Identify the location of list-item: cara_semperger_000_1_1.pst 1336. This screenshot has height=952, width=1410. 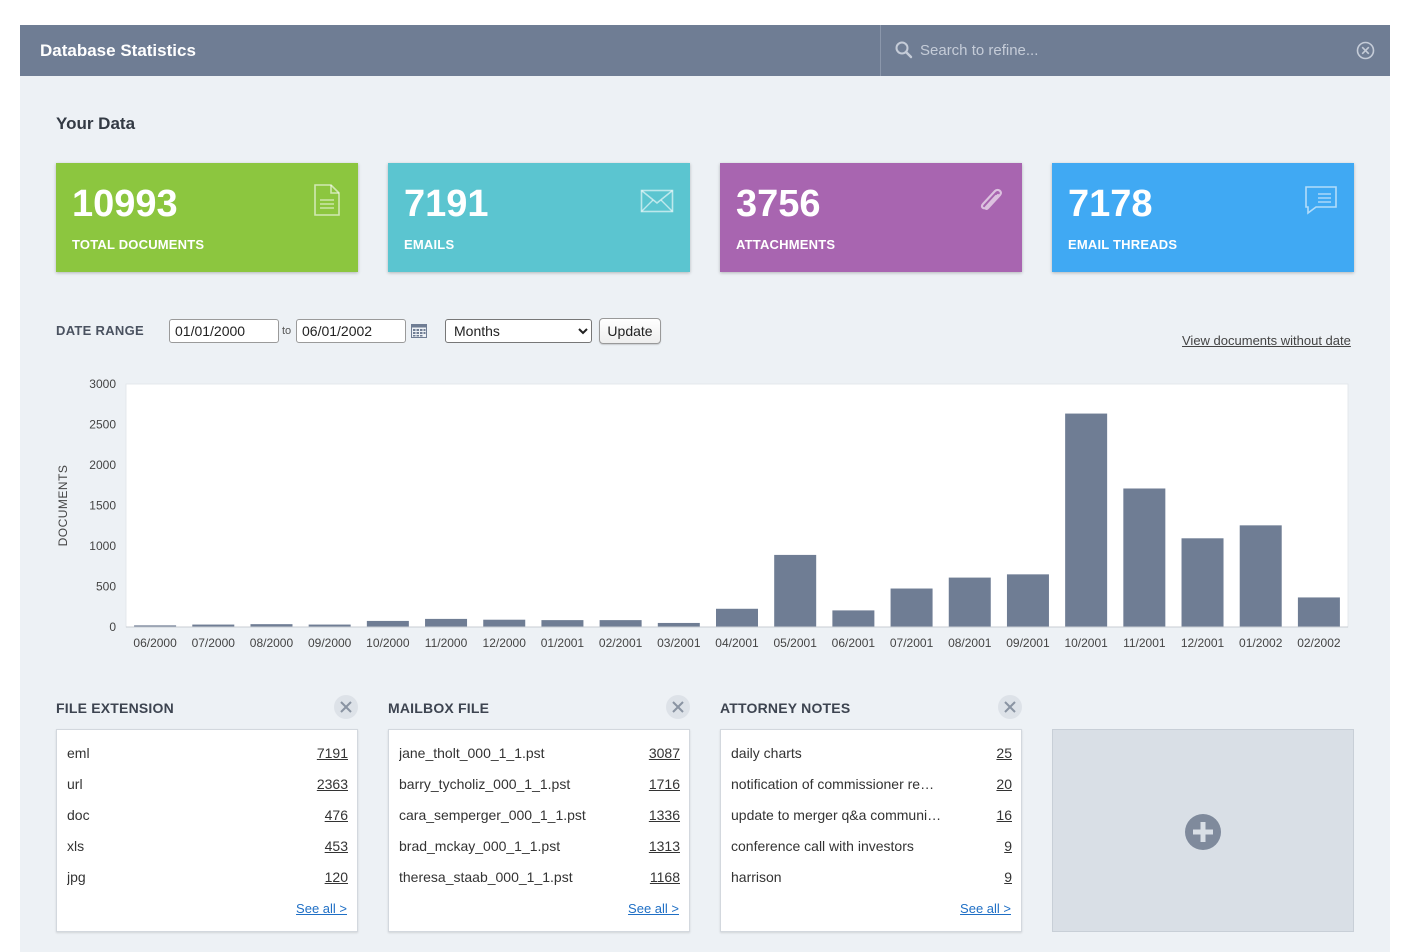
(539, 817).